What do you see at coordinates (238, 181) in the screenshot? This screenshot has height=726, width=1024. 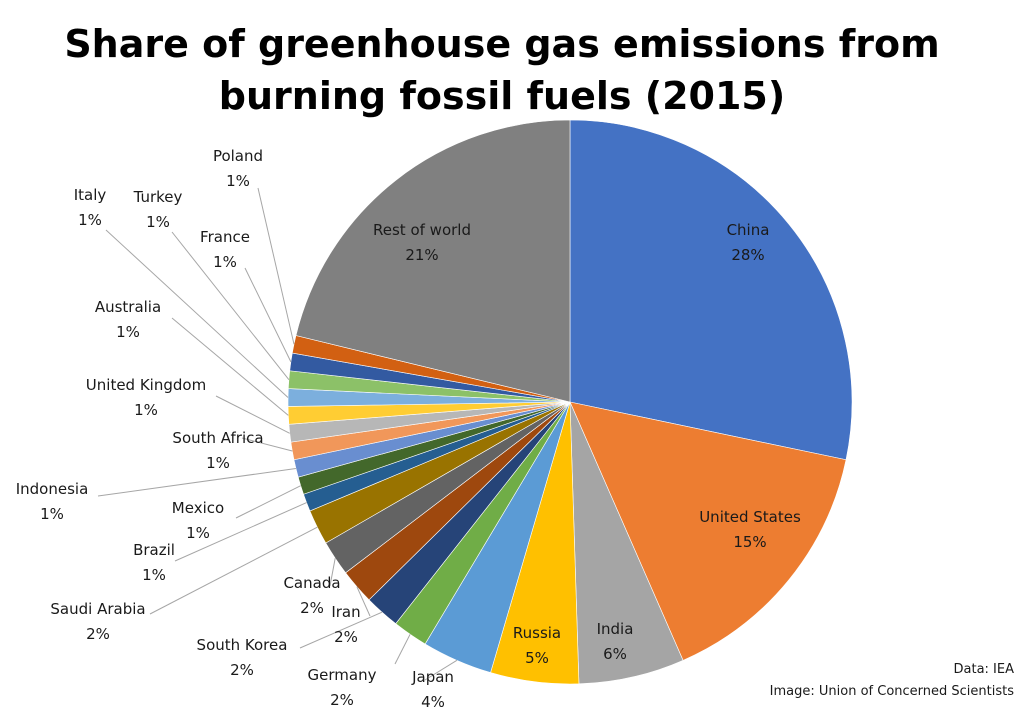 I see `slice-value-poland: 1%` at bounding box center [238, 181].